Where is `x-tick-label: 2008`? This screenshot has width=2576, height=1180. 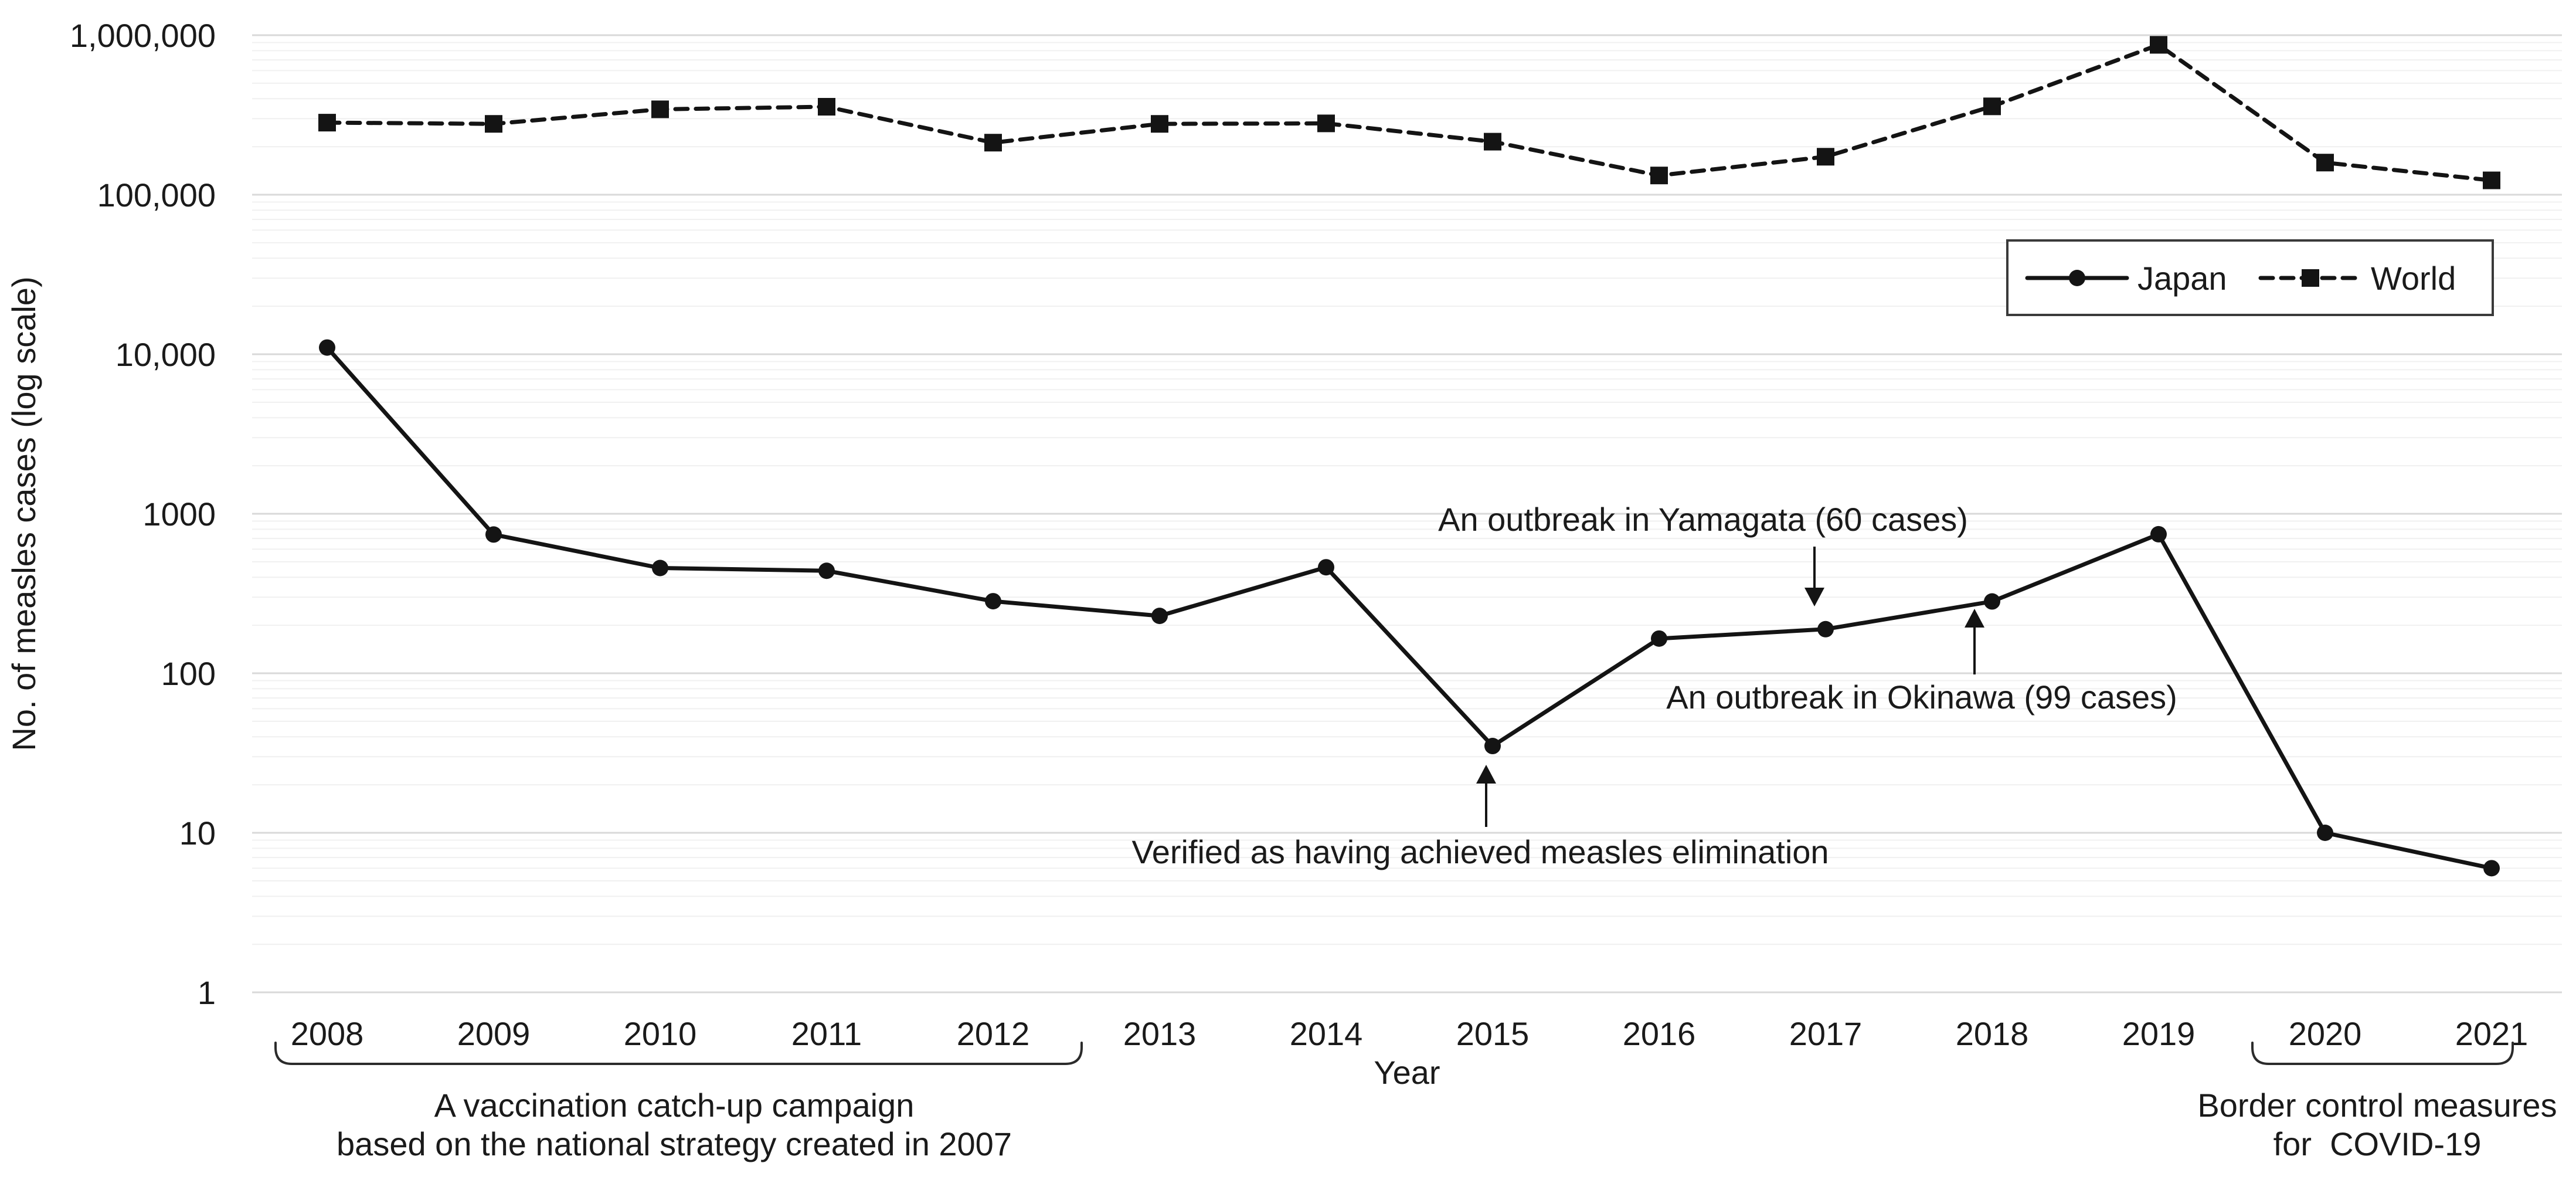
x-tick-label: 2008 is located at coordinates (328, 1033).